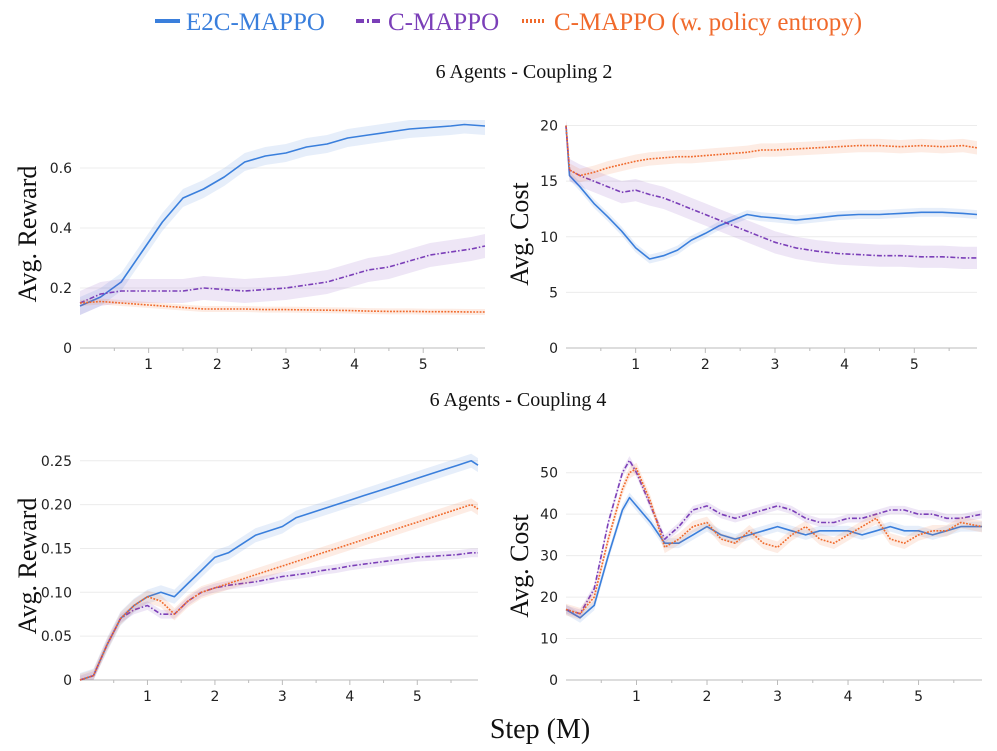 Image resolution: width=997 pixels, height=751 pixels. What do you see at coordinates (61, 229) in the screenshot?
I see `y-tick-label: 0.4` at bounding box center [61, 229].